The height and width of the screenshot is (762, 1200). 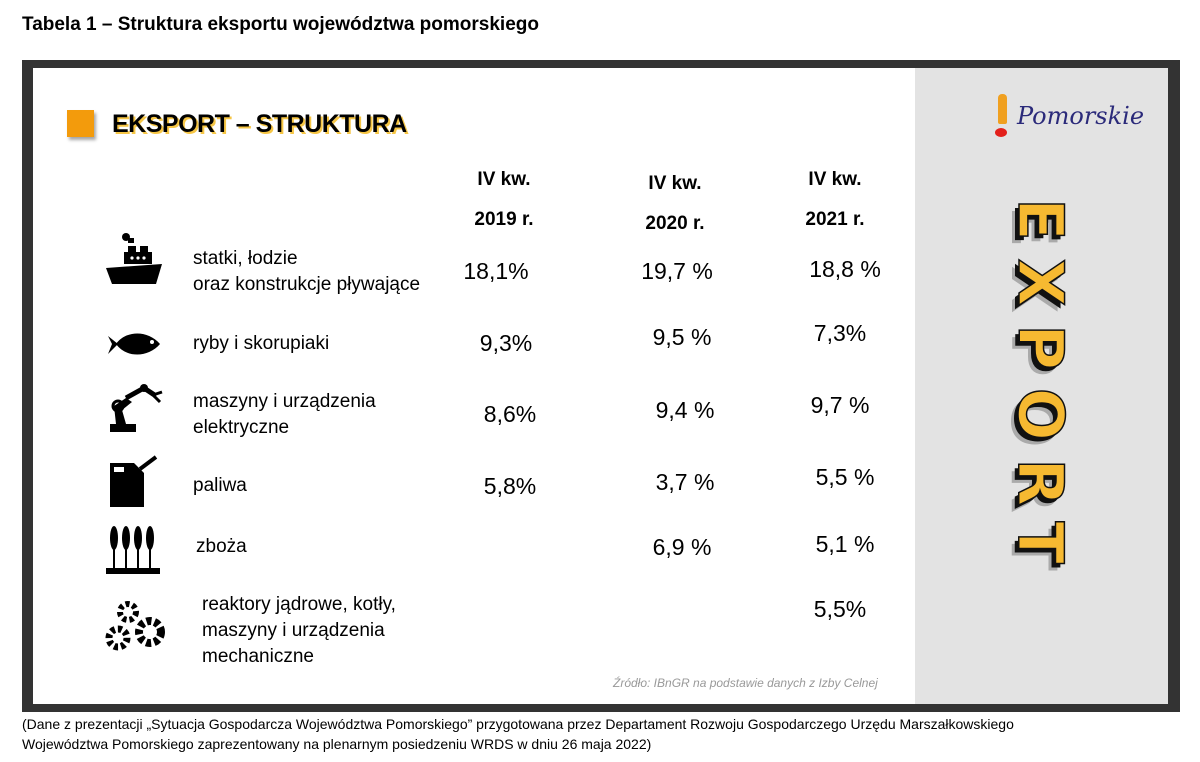 What do you see at coordinates (134, 344) in the screenshot?
I see `fish-icon` at bounding box center [134, 344].